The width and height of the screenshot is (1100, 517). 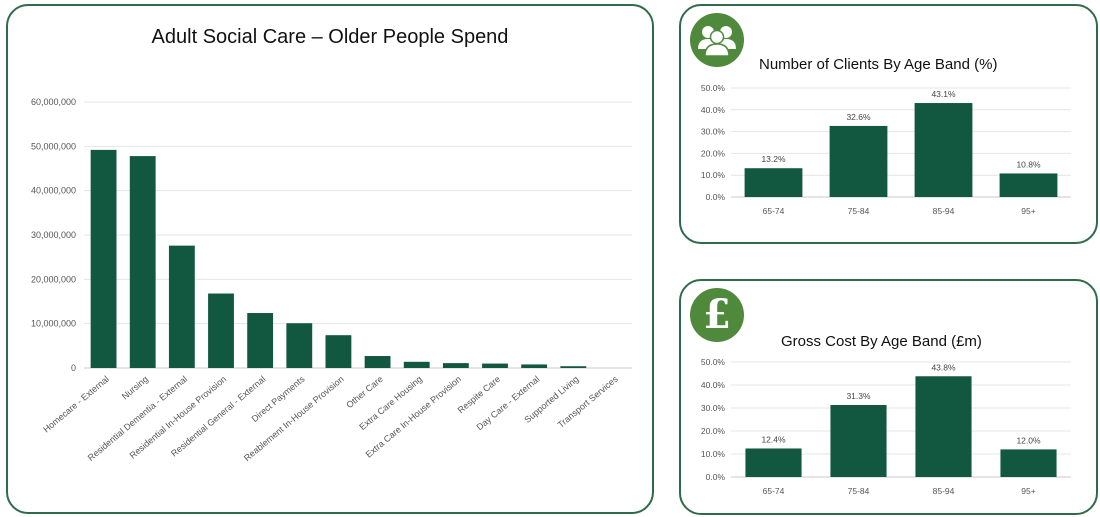 I want to click on pound-glyph: £, so click(x=717, y=314).